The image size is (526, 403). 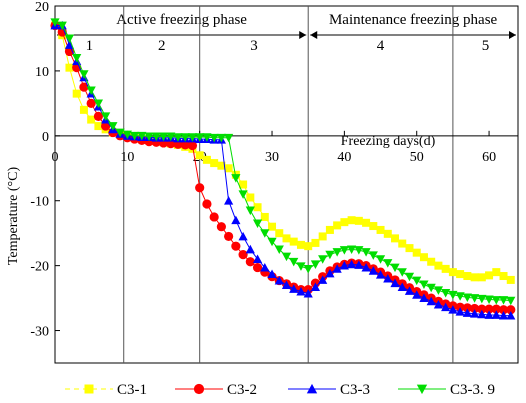 What do you see at coordinates (344, 157) in the screenshot?
I see `x-tick-label: 40` at bounding box center [344, 157].